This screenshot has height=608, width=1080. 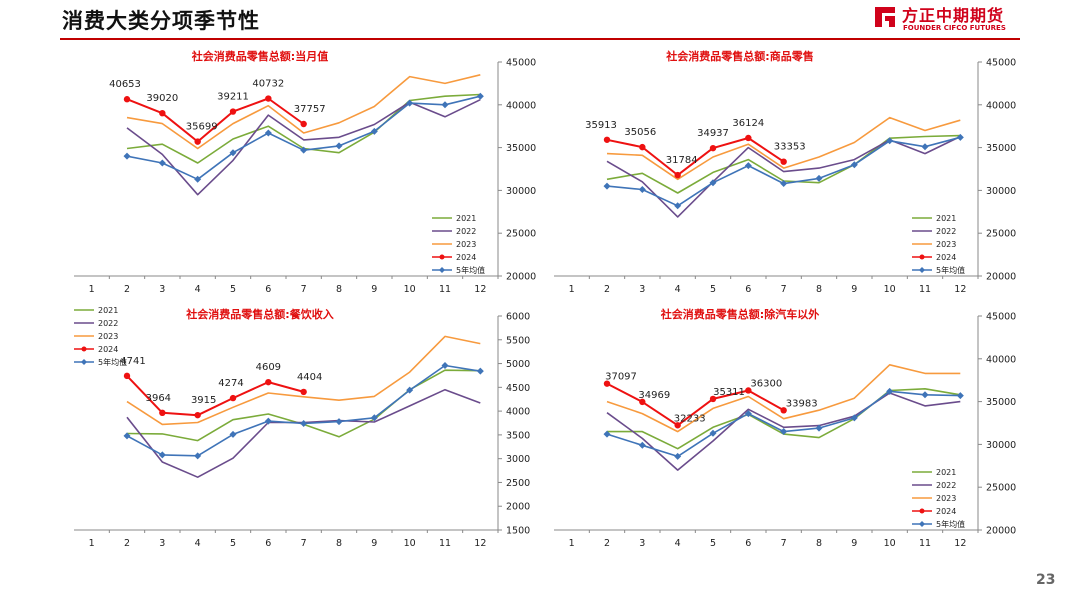 I want to click on legend-item: 2023, so click(x=454, y=244).